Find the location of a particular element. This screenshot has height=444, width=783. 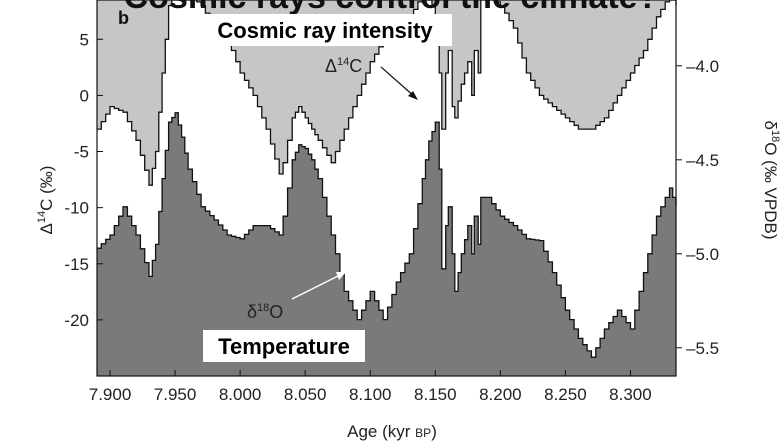

cosmic-ray-label: Cosmic ray intensity is located at coordinates (325, 30).